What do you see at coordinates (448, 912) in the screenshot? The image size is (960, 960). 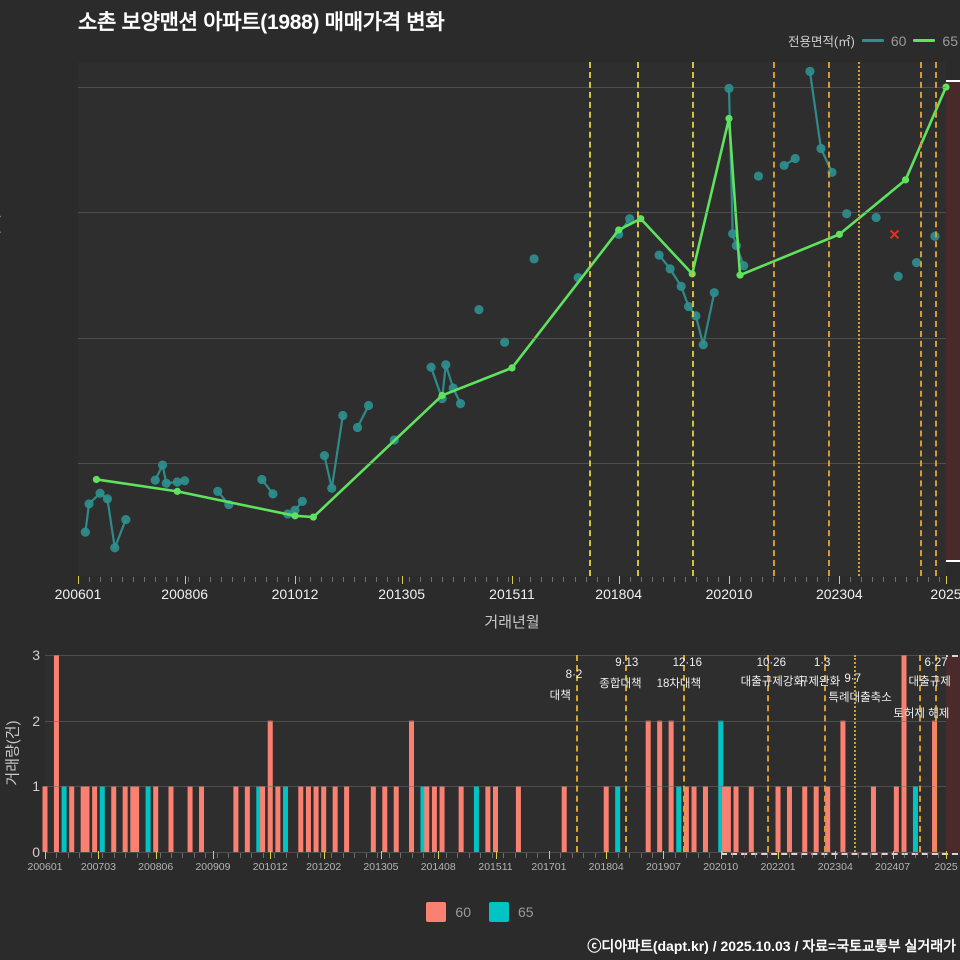 I see `legend-item-60: 60` at bounding box center [448, 912].